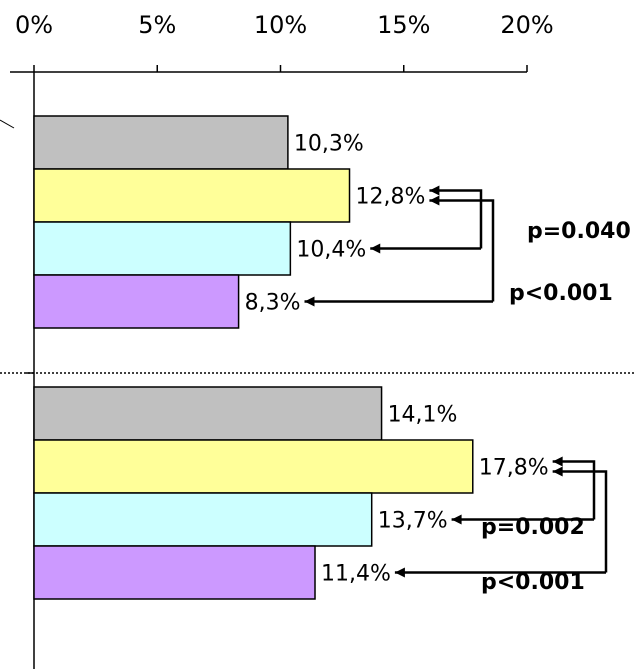  What do you see at coordinates (34, 25) in the screenshot?
I see `x-tick-label: 0%` at bounding box center [34, 25].